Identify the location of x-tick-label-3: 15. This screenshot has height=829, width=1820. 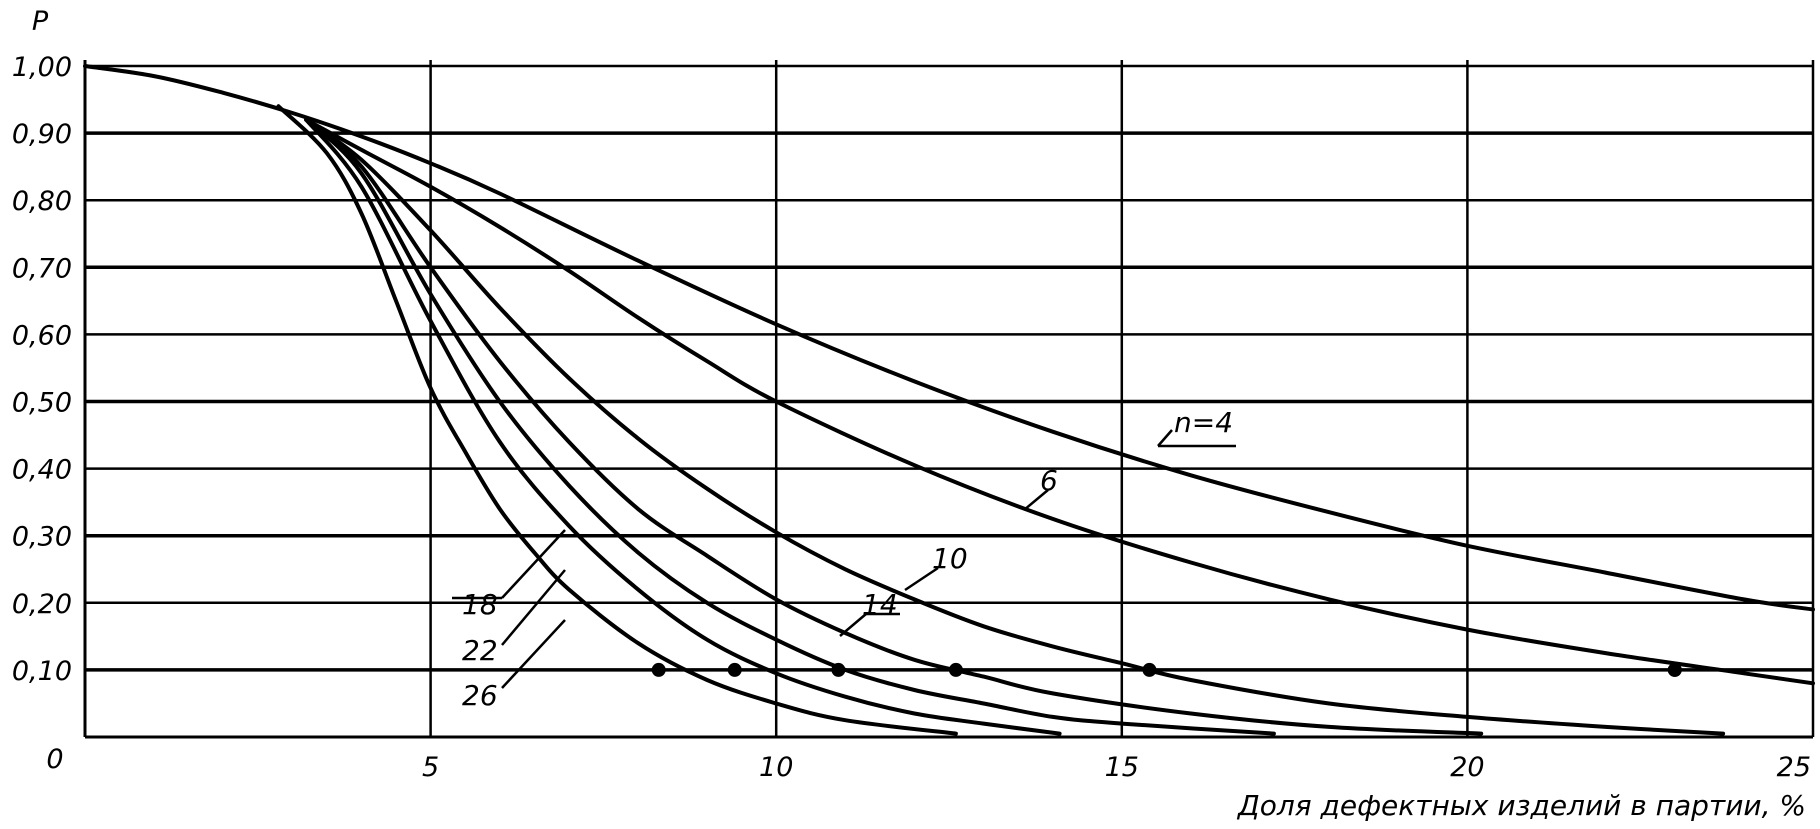
(1122, 767).